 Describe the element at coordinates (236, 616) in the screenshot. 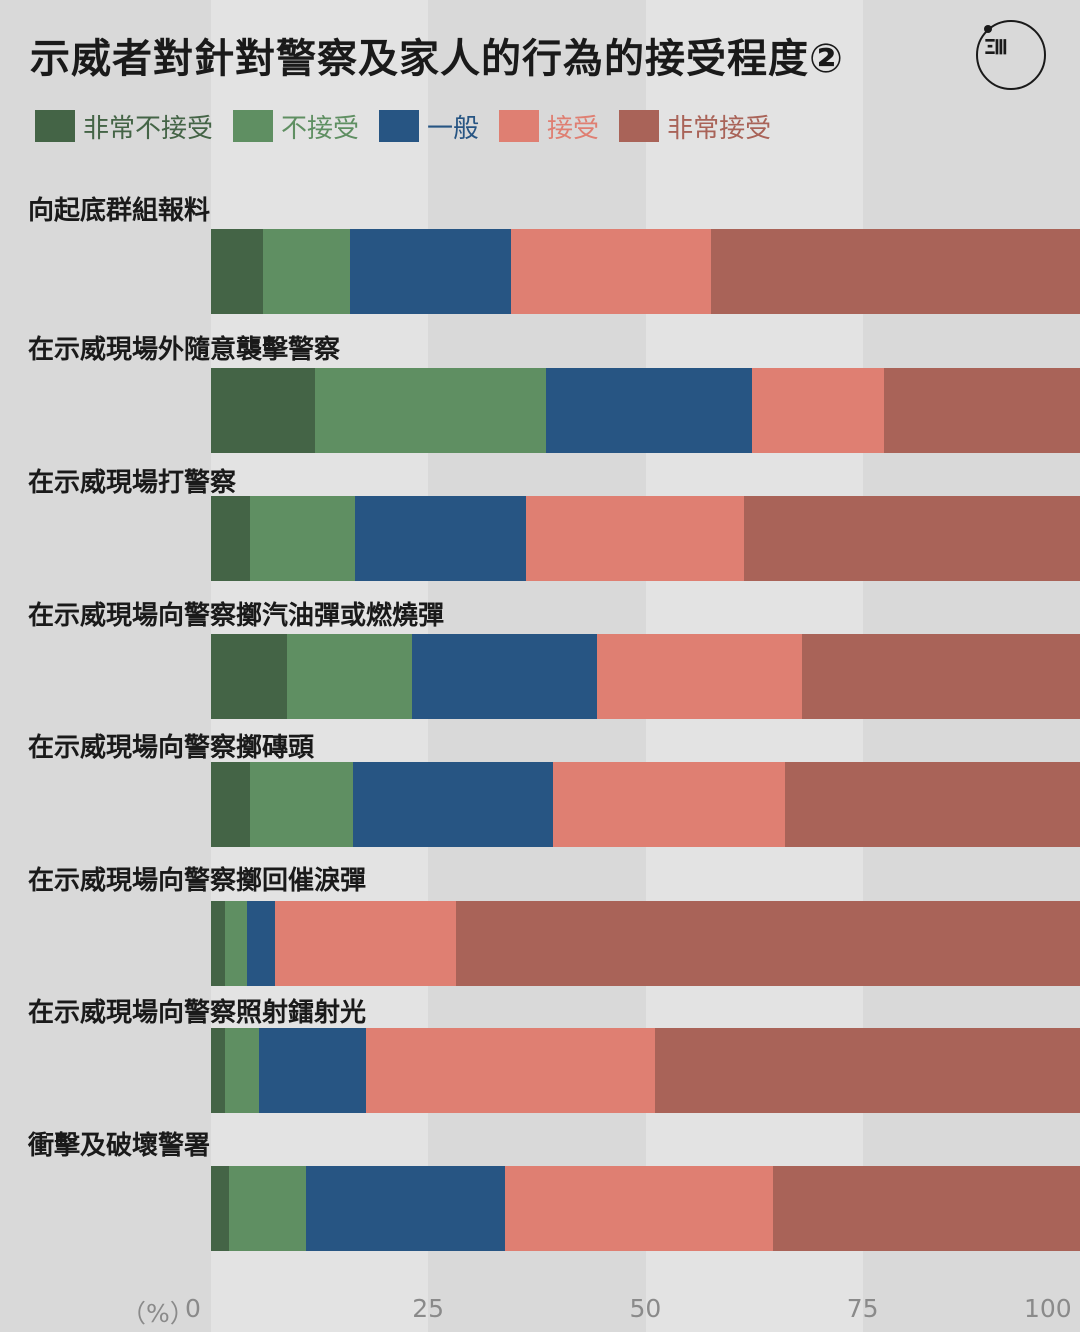

I see `category-label: 在示威現場向警察擲汽油彈或燃燒彈` at that location.